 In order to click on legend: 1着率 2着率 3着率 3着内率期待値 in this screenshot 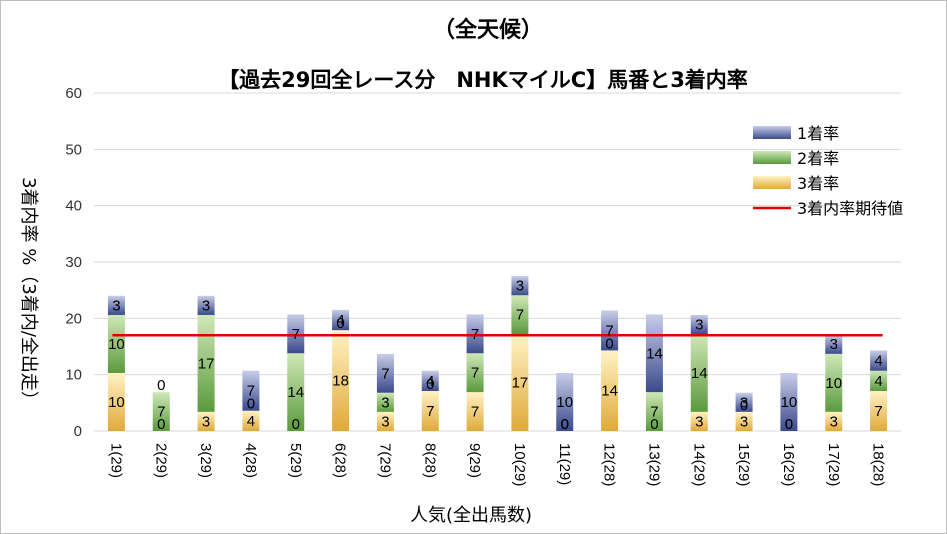, I will do `click(828, 171)`.